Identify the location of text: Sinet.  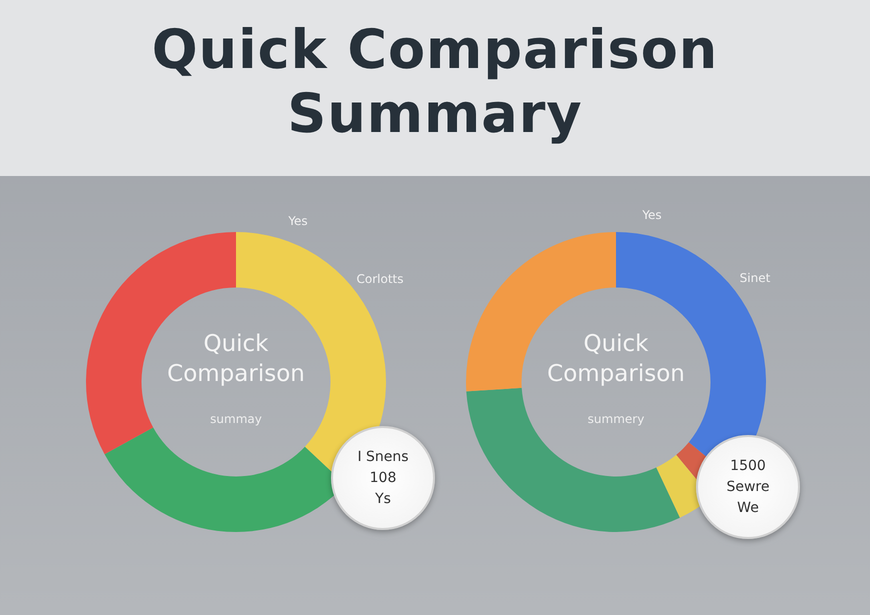
(755, 278).